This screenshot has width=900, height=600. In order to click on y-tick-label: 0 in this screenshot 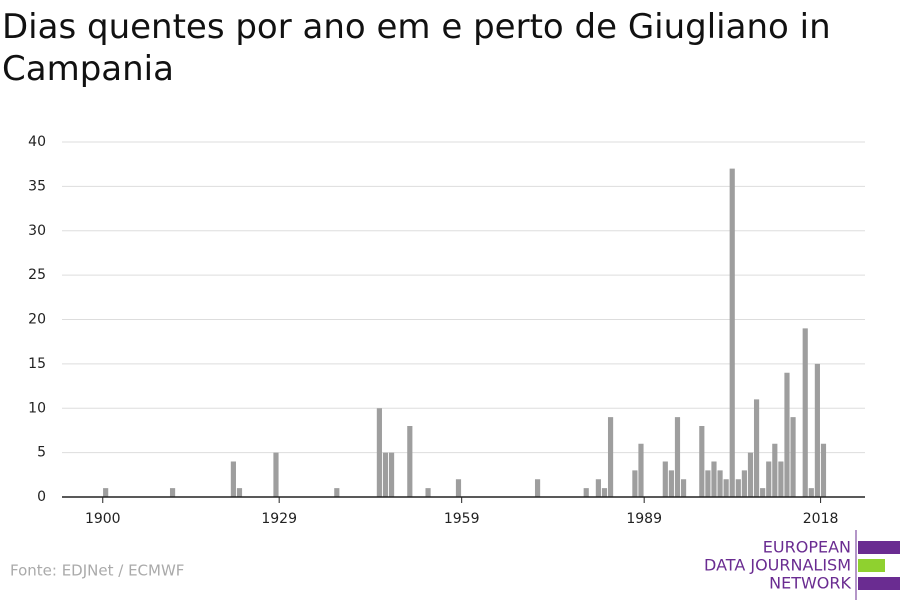, I will do `click(41, 497)`.